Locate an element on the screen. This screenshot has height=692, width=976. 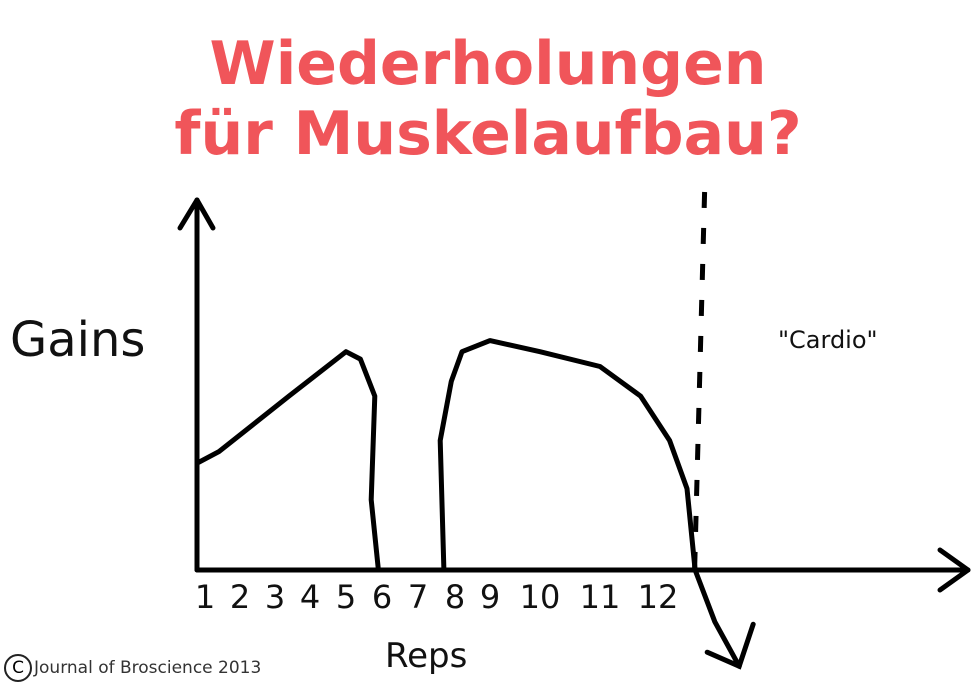
x-tick-label: 4 is located at coordinates (310, 597).